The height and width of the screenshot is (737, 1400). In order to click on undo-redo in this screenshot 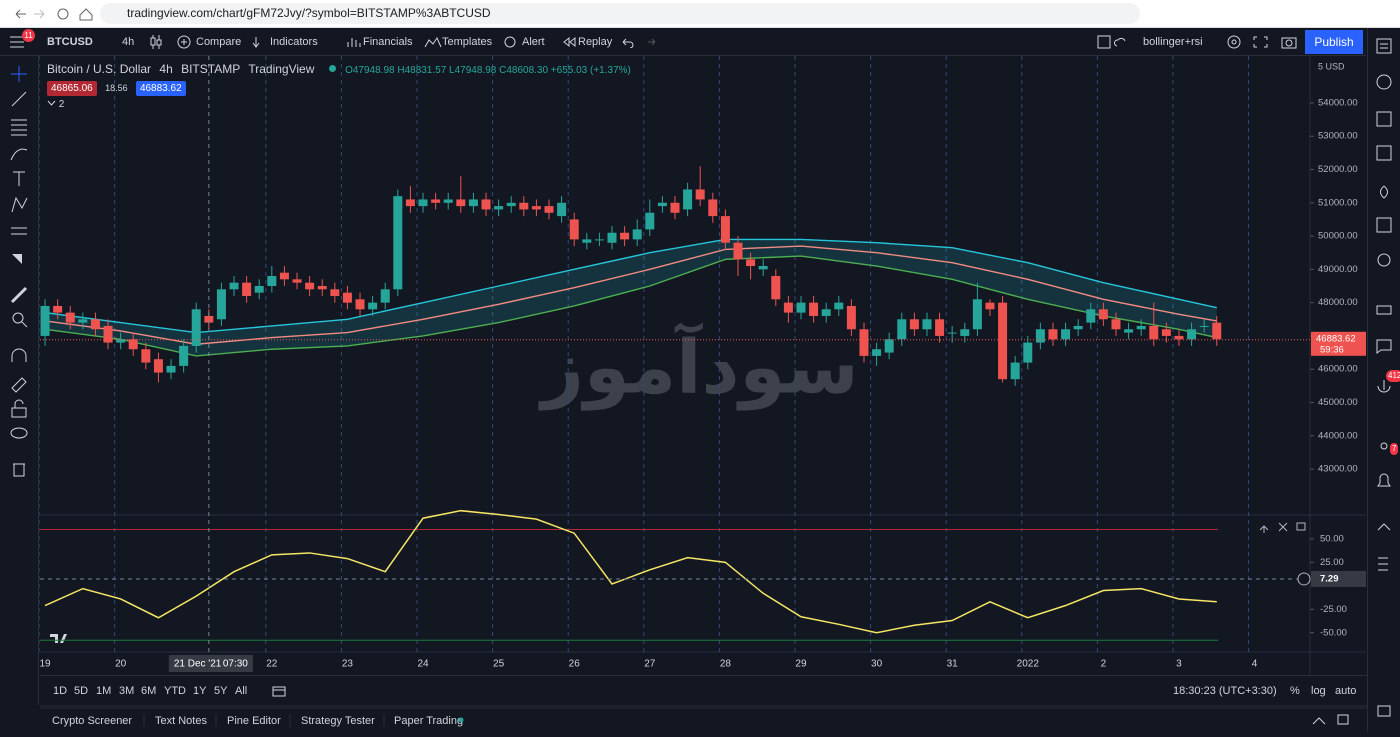, I will do `click(640, 42)`.